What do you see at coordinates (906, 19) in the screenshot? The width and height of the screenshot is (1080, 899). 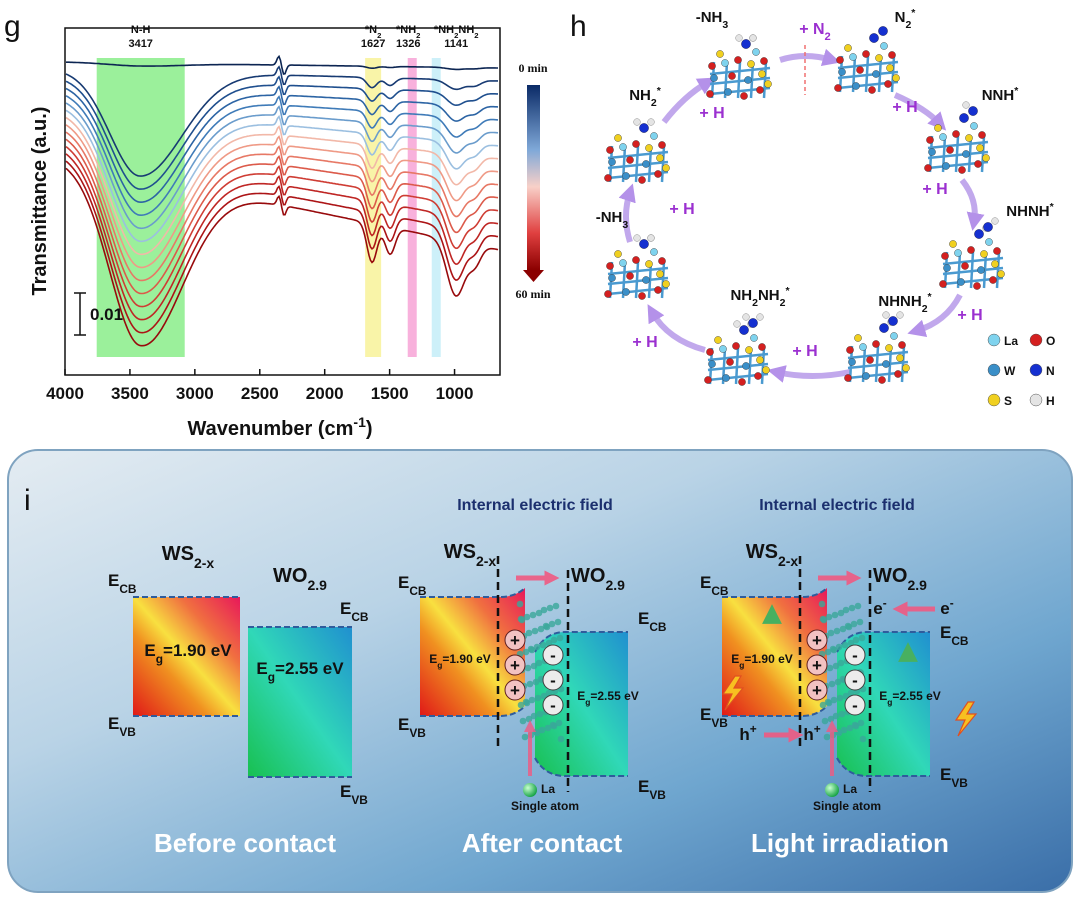 I see `species-label: N2*` at bounding box center [906, 19].